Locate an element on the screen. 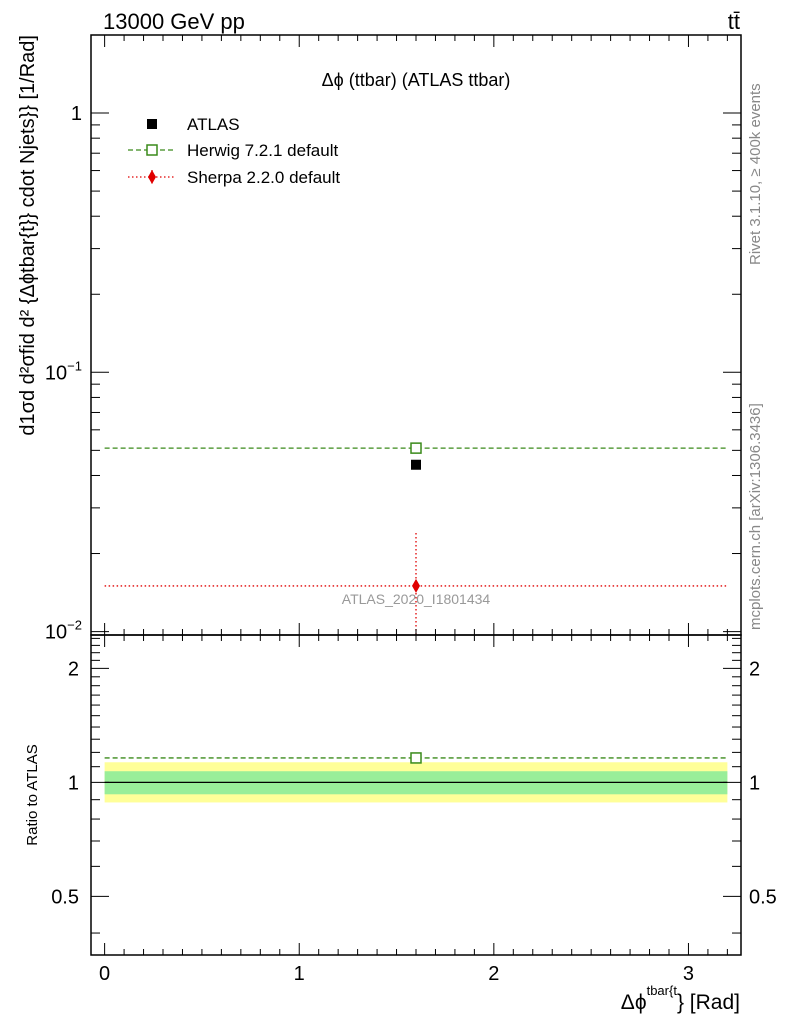  y-tick-label: 10⁻² is located at coordinates (63, 631).